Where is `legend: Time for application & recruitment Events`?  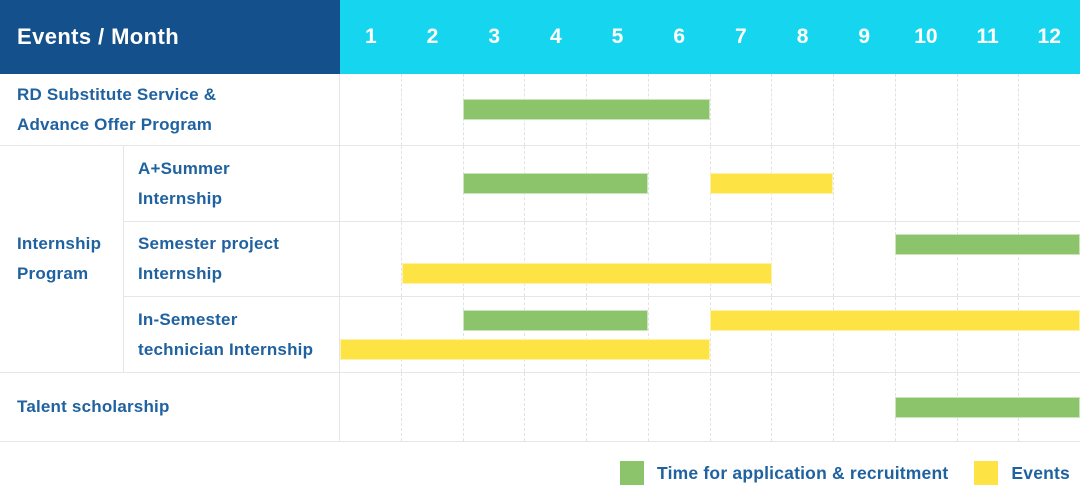 legend: Time for application & recruitment Events is located at coordinates (845, 473).